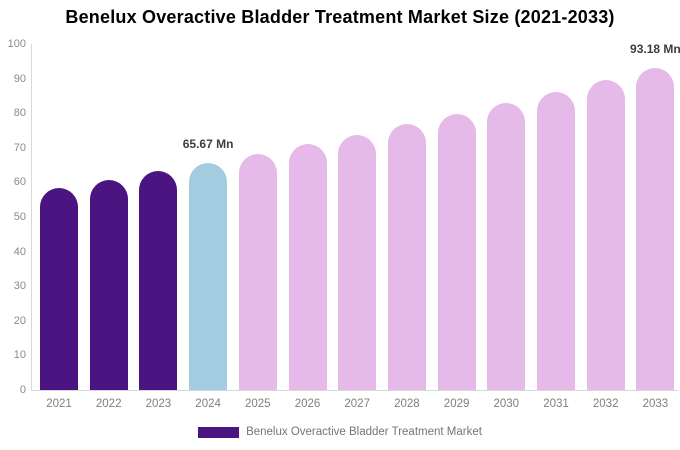 The height and width of the screenshot is (450, 680). I want to click on bar-2021, so click(59, 288).